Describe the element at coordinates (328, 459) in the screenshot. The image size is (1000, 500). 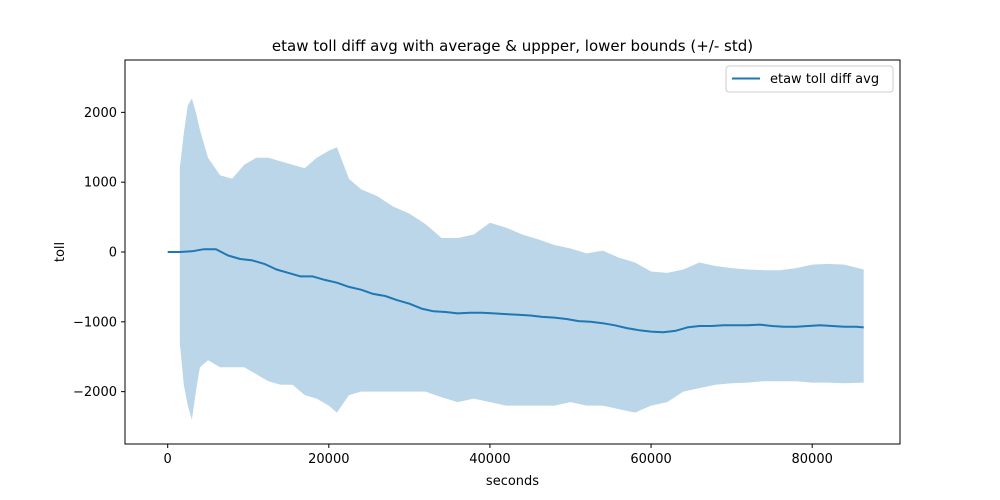
I see `x-tick-label: 20000` at that location.